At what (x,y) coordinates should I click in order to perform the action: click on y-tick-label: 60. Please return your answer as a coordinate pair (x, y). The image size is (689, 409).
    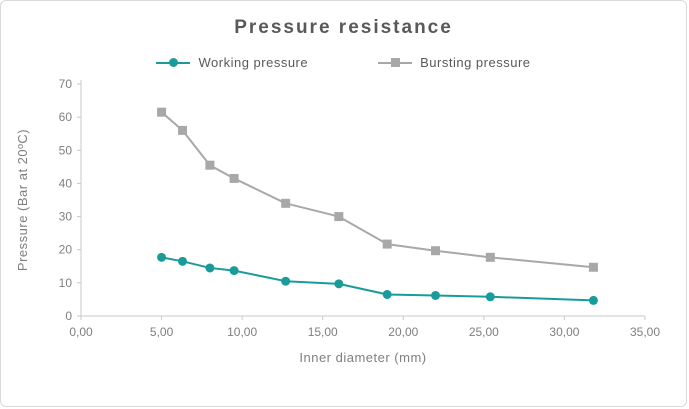
    Looking at the image, I should click on (66, 117).